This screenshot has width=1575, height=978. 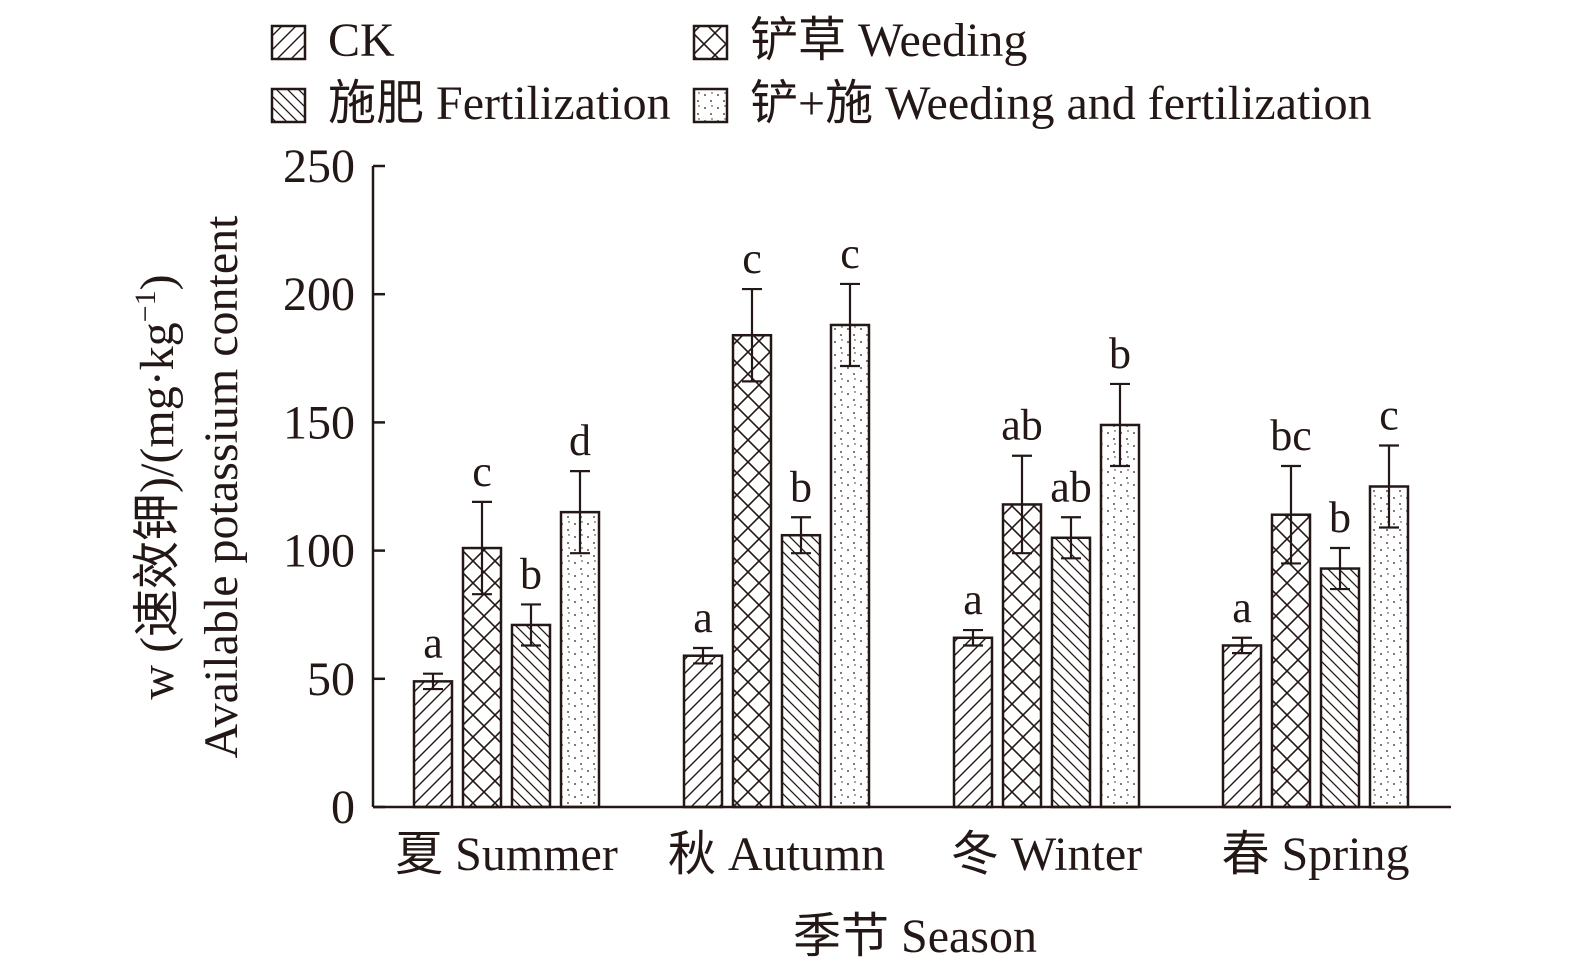 I want to click on category-label-2: 秋 Autumn, so click(x=776, y=854).